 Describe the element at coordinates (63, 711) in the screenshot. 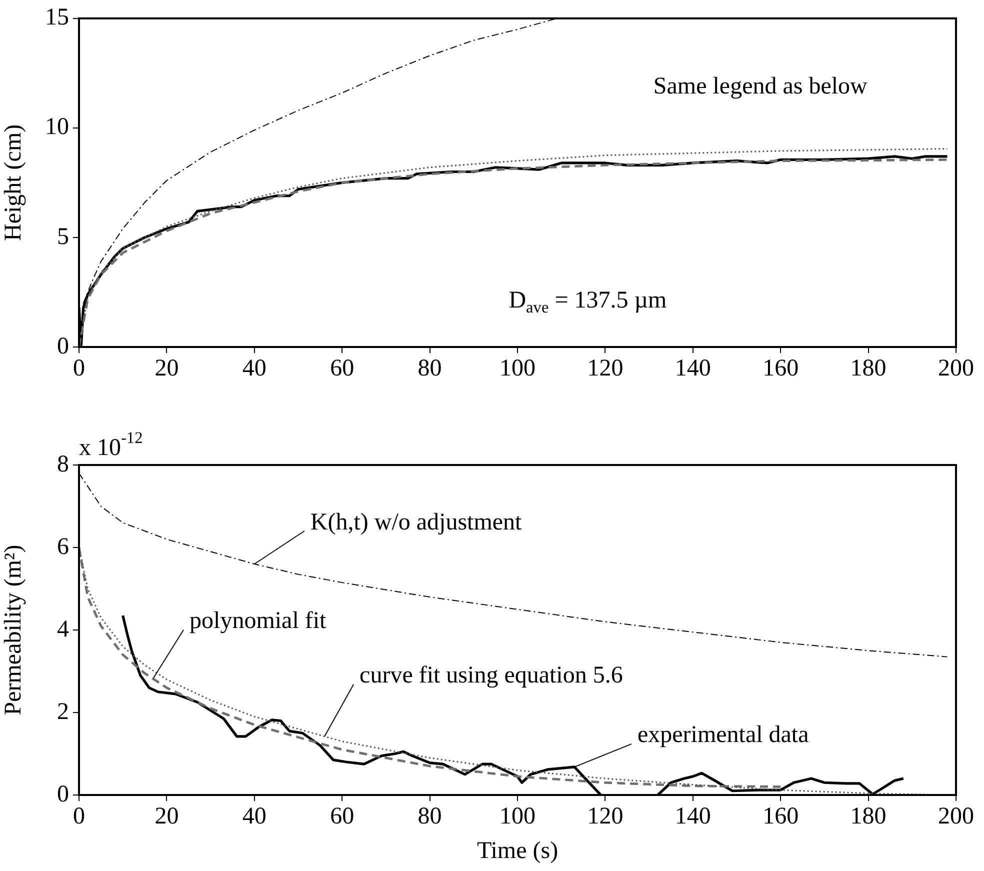

I see `y-tick-label: 2` at that location.